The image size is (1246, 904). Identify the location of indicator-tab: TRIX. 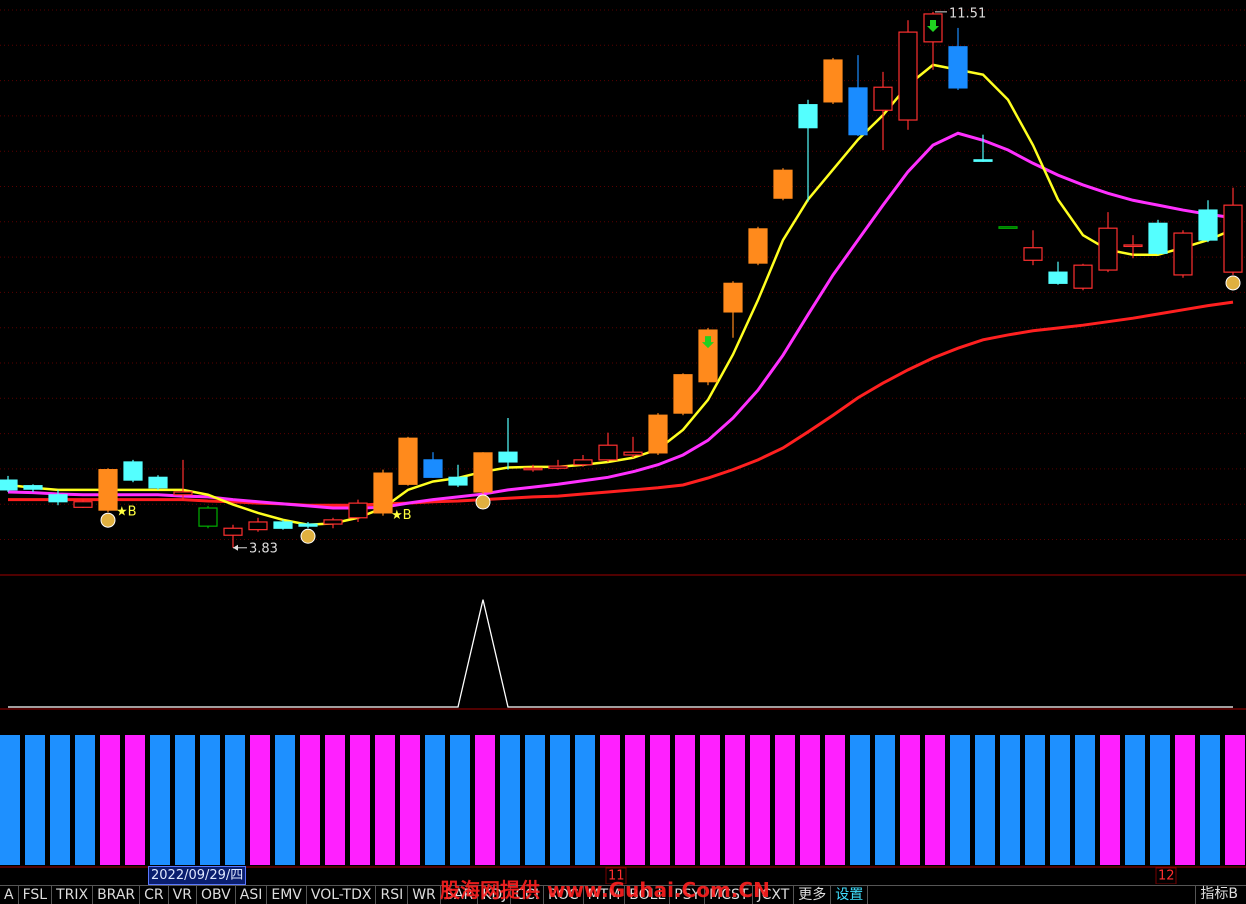
(73, 895).